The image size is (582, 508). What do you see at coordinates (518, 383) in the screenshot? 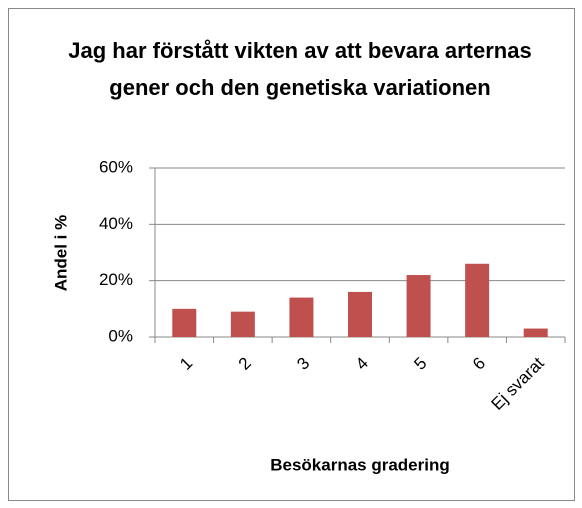
I see `x-tick-label: Ej svarat` at bounding box center [518, 383].